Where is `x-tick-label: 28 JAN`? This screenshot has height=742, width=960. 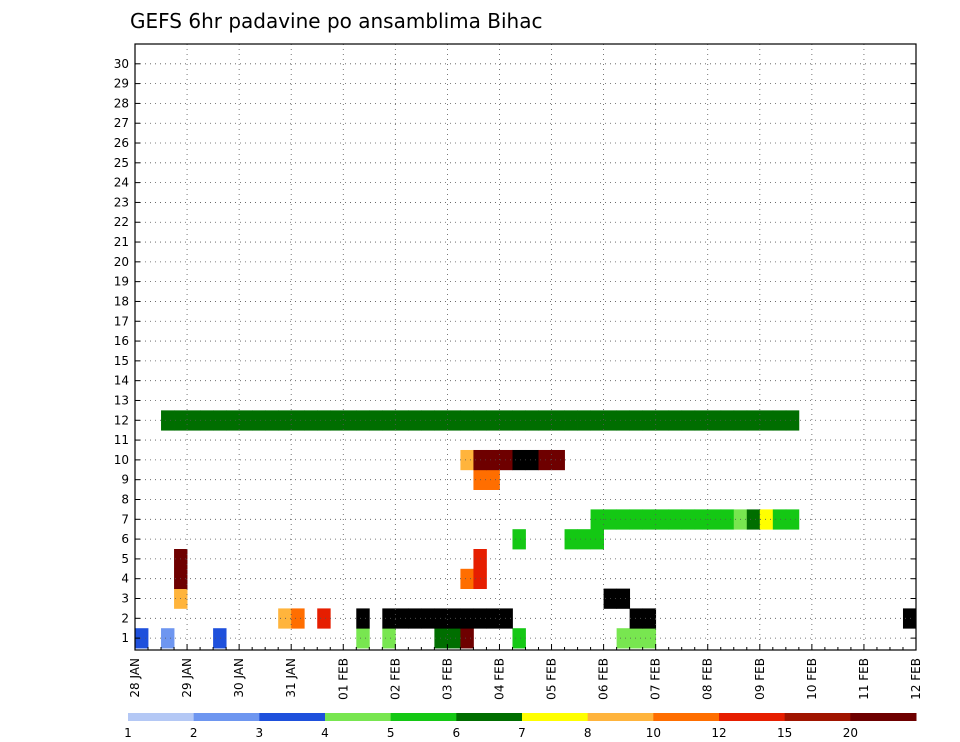 x-tick-label: 28 JAN is located at coordinates (135, 678).